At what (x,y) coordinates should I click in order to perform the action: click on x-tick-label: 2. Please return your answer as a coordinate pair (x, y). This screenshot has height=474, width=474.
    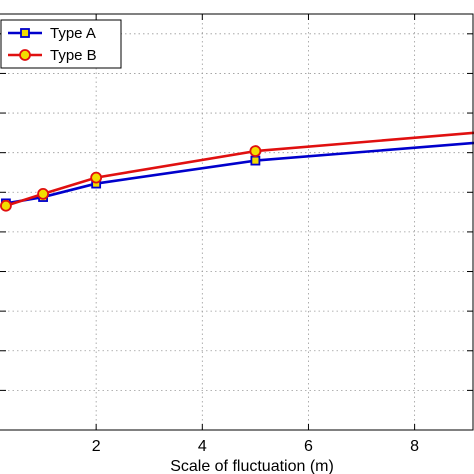
    Looking at the image, I should click on (96, 446).